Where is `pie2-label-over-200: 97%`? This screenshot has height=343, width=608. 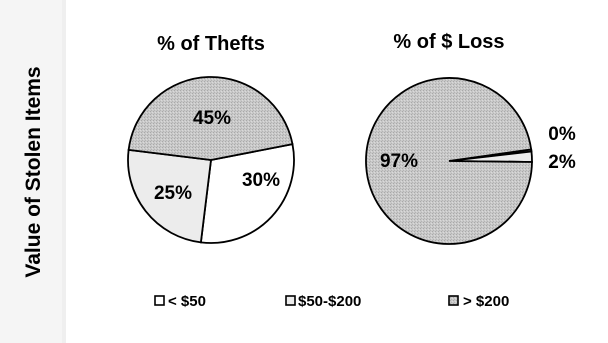 pie2-label-over-200: 97% is located at coordinates (399, 161).